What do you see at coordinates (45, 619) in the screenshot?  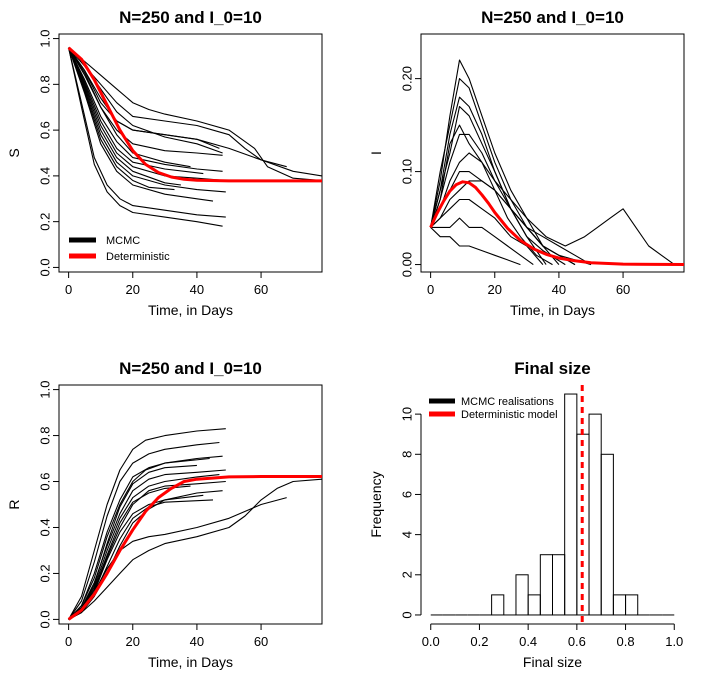 I see `y-tick-label: 0.0` at bounding box center [45, 619].